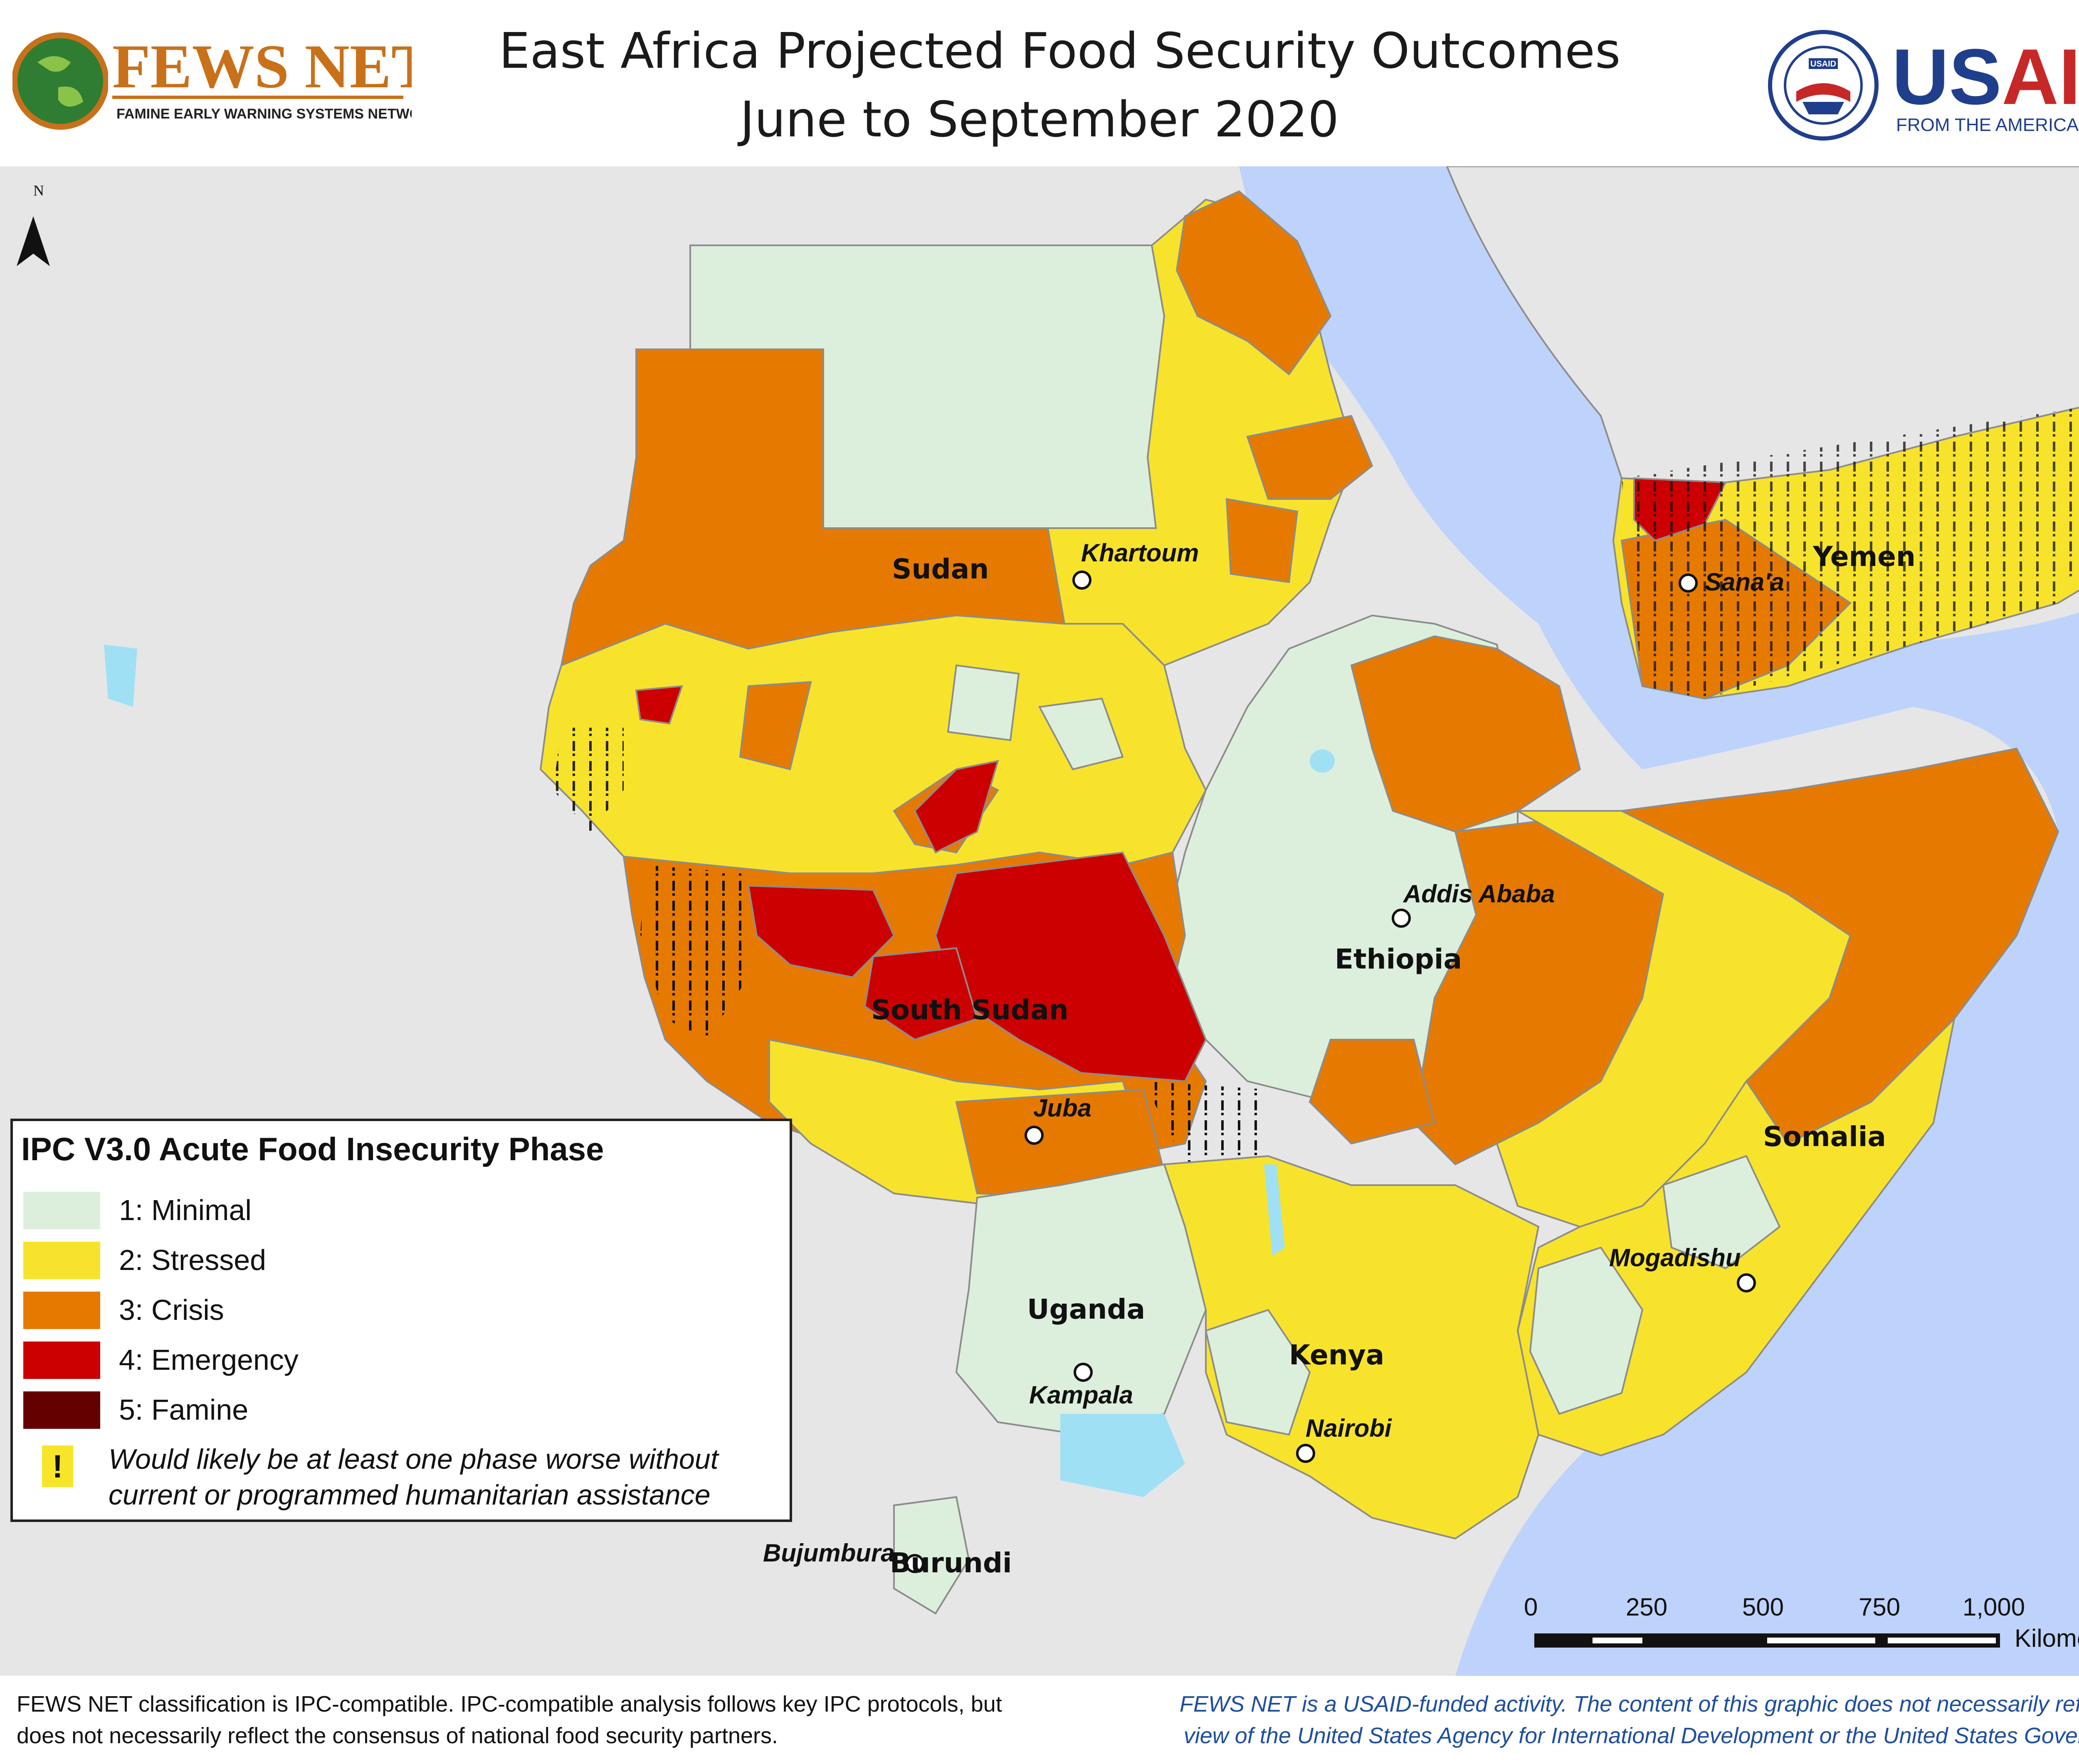  What do you see at coordinates (184, 1409) in the screenshot?
I see `legend-label-famine: 5: Famine` at bounding box center [184, 1409].